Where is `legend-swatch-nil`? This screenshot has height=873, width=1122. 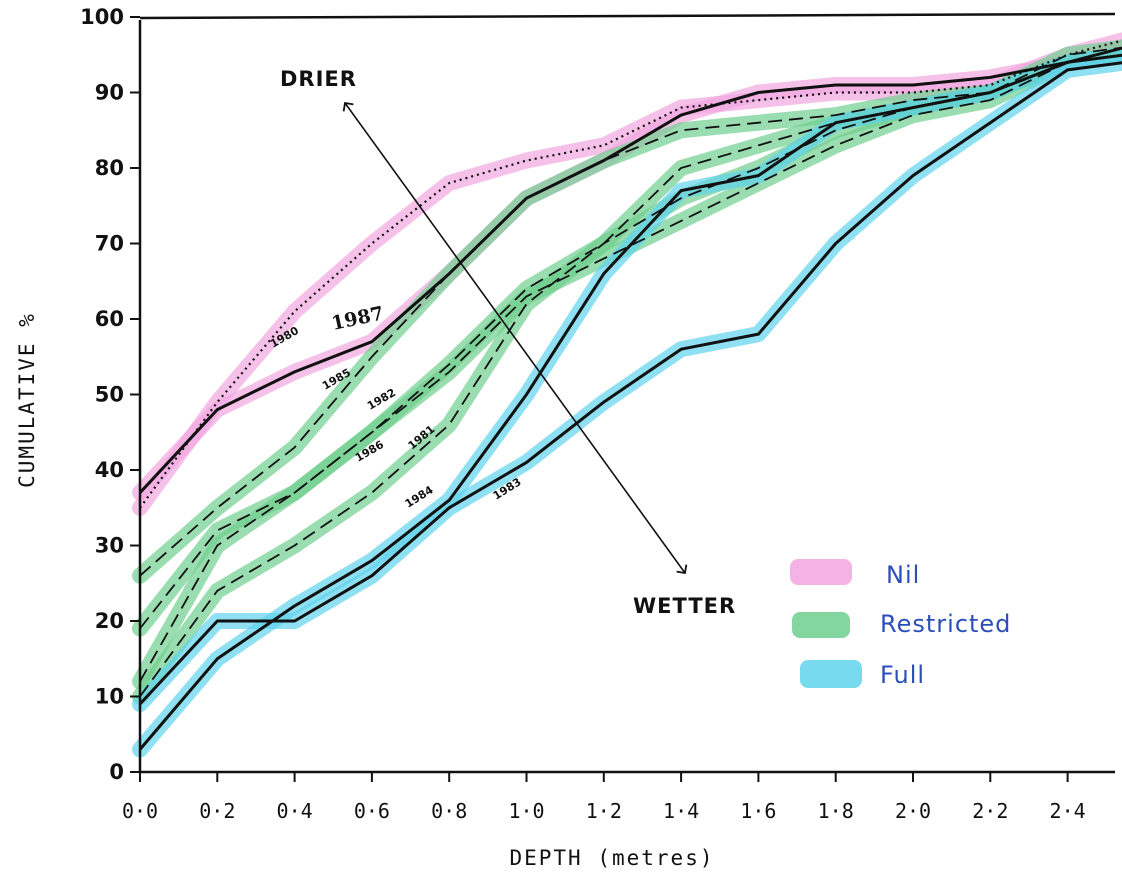 legend-swatch-nil is located at coordinates (821, 572).